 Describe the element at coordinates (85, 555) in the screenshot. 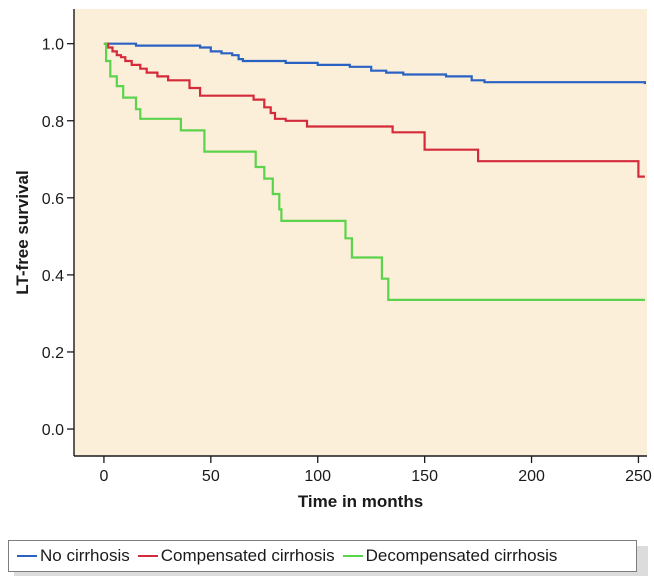

I see `legend-label: No cirrhosis` at that location.